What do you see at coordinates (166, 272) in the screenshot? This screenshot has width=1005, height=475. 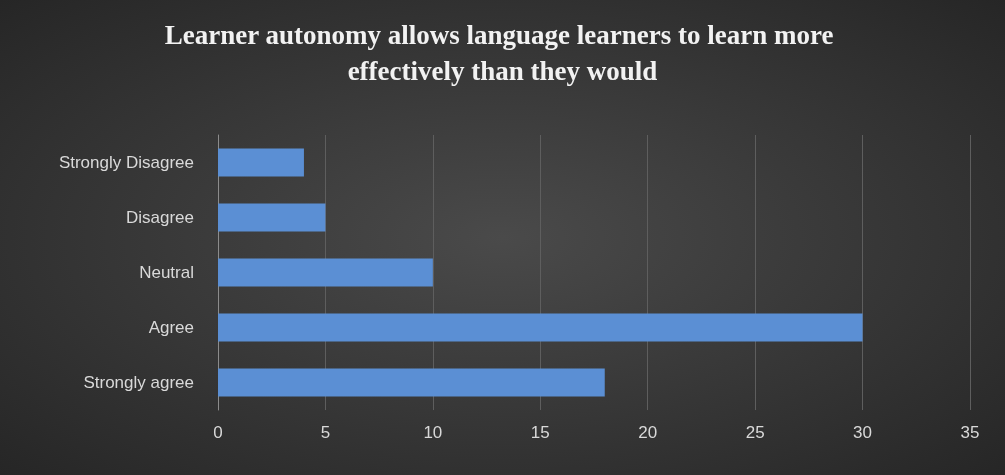 I see `y-tick-label: Neutral` at bounding box center [166, 272].